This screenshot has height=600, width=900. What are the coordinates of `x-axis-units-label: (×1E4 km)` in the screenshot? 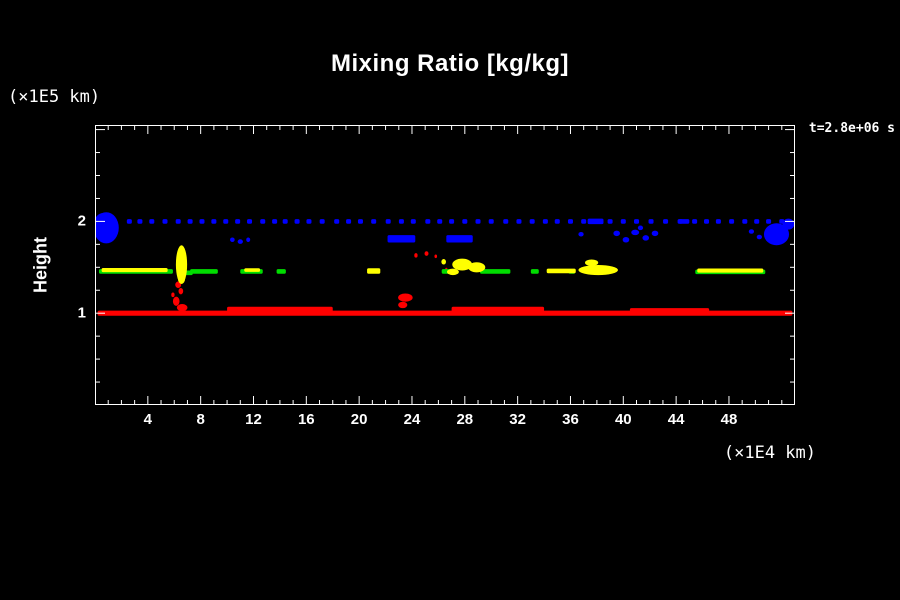 It's located at (769, 453).